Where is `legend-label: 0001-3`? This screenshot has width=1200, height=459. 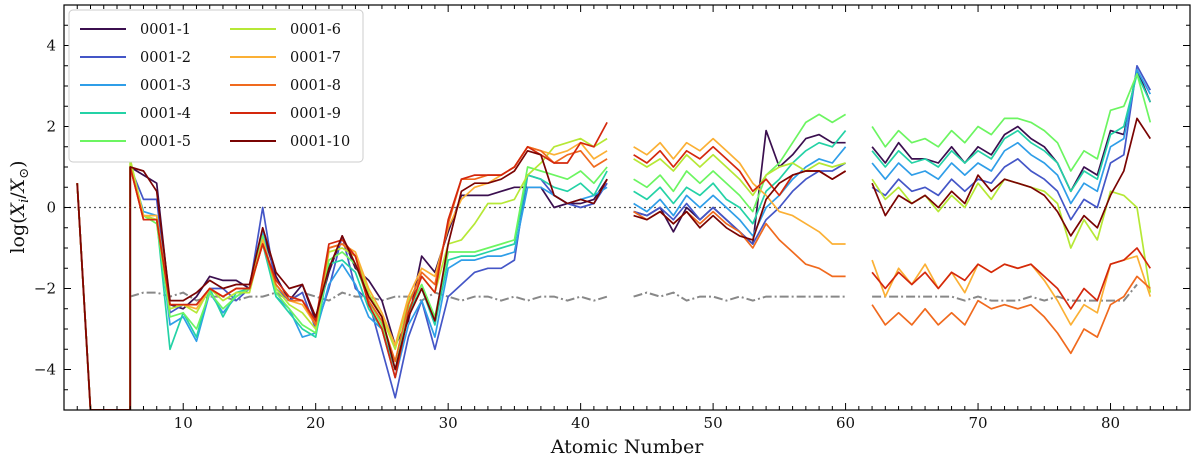
legend-label: 0001-3 is located at coordinates (165, 86).